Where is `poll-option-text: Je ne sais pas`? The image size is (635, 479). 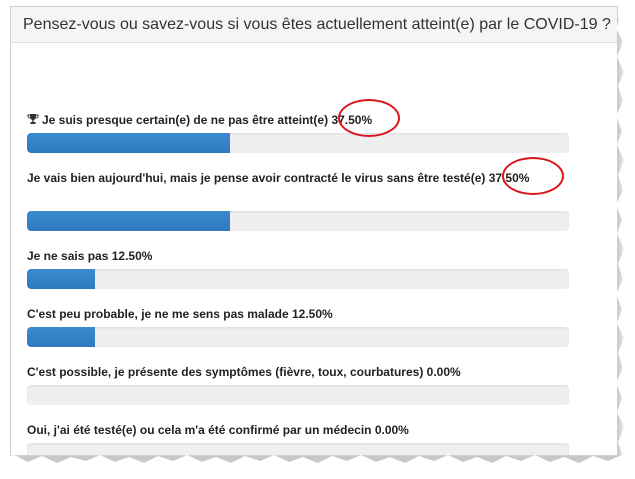
poll-option-text: Je ne sais pas is located at coordinates (68, 256).